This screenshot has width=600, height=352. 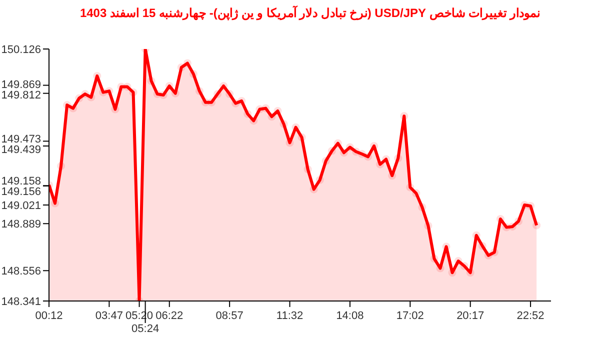 What do you see at coordinates (350, 316) in the screenshot?
I see `x-tick-label: 14:08` at bounding box center [350, 316].